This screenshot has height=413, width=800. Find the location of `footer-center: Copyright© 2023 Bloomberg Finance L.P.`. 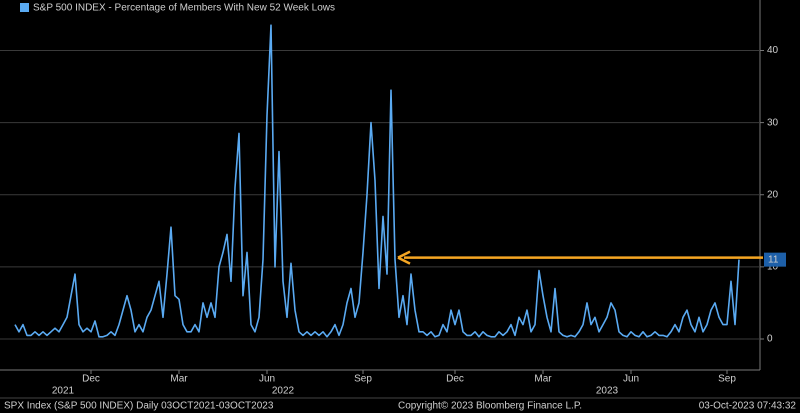

footer-center: Copyright© 2023 Bloomberg Finance L.P. is located at coordinates (490, 406).